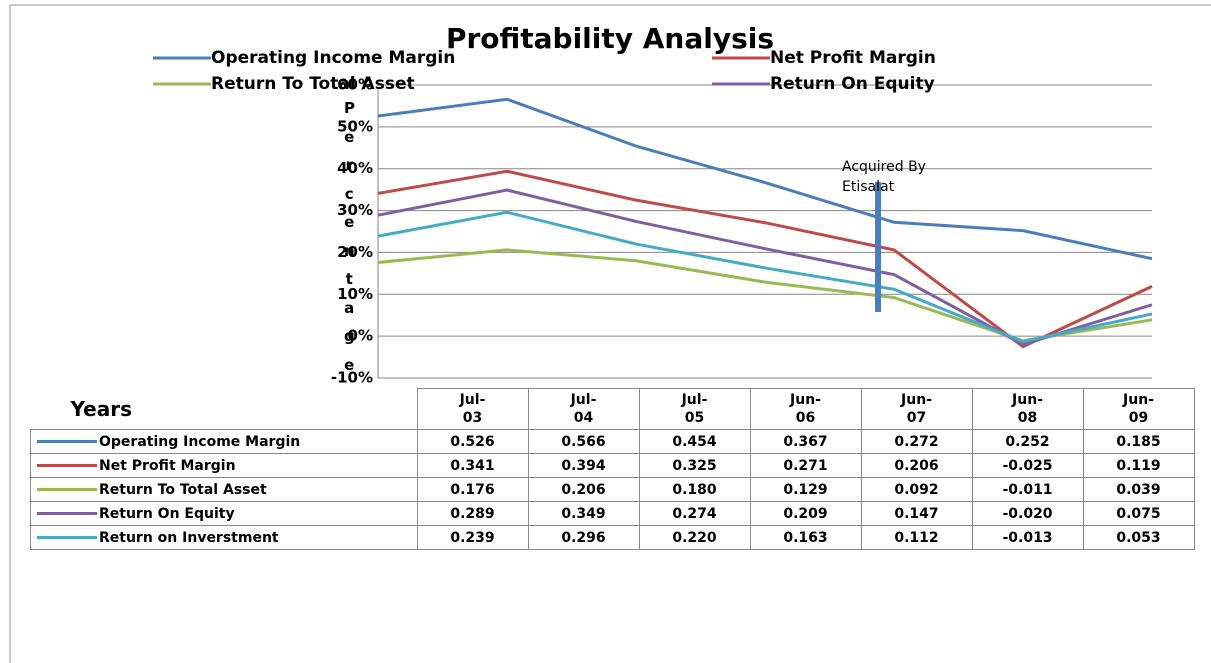  Describe the element at coordinates (583, 537) in the screenshot. I see `table-cell: 0.296` at that location.